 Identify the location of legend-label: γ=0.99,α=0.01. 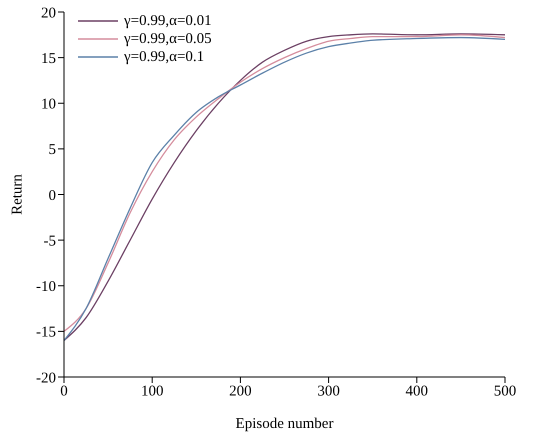
(168, 21).